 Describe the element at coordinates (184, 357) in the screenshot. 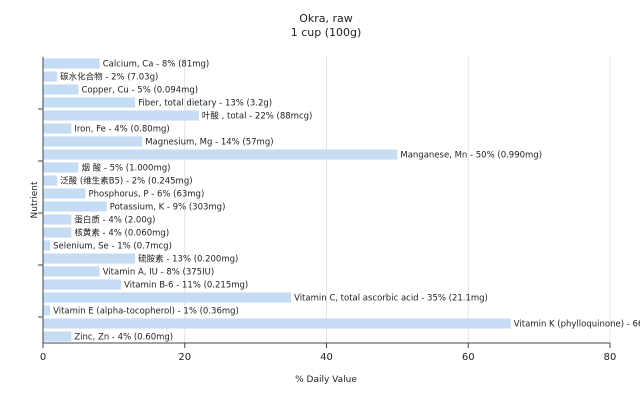

I see `x-tick-label: 20` at that location.